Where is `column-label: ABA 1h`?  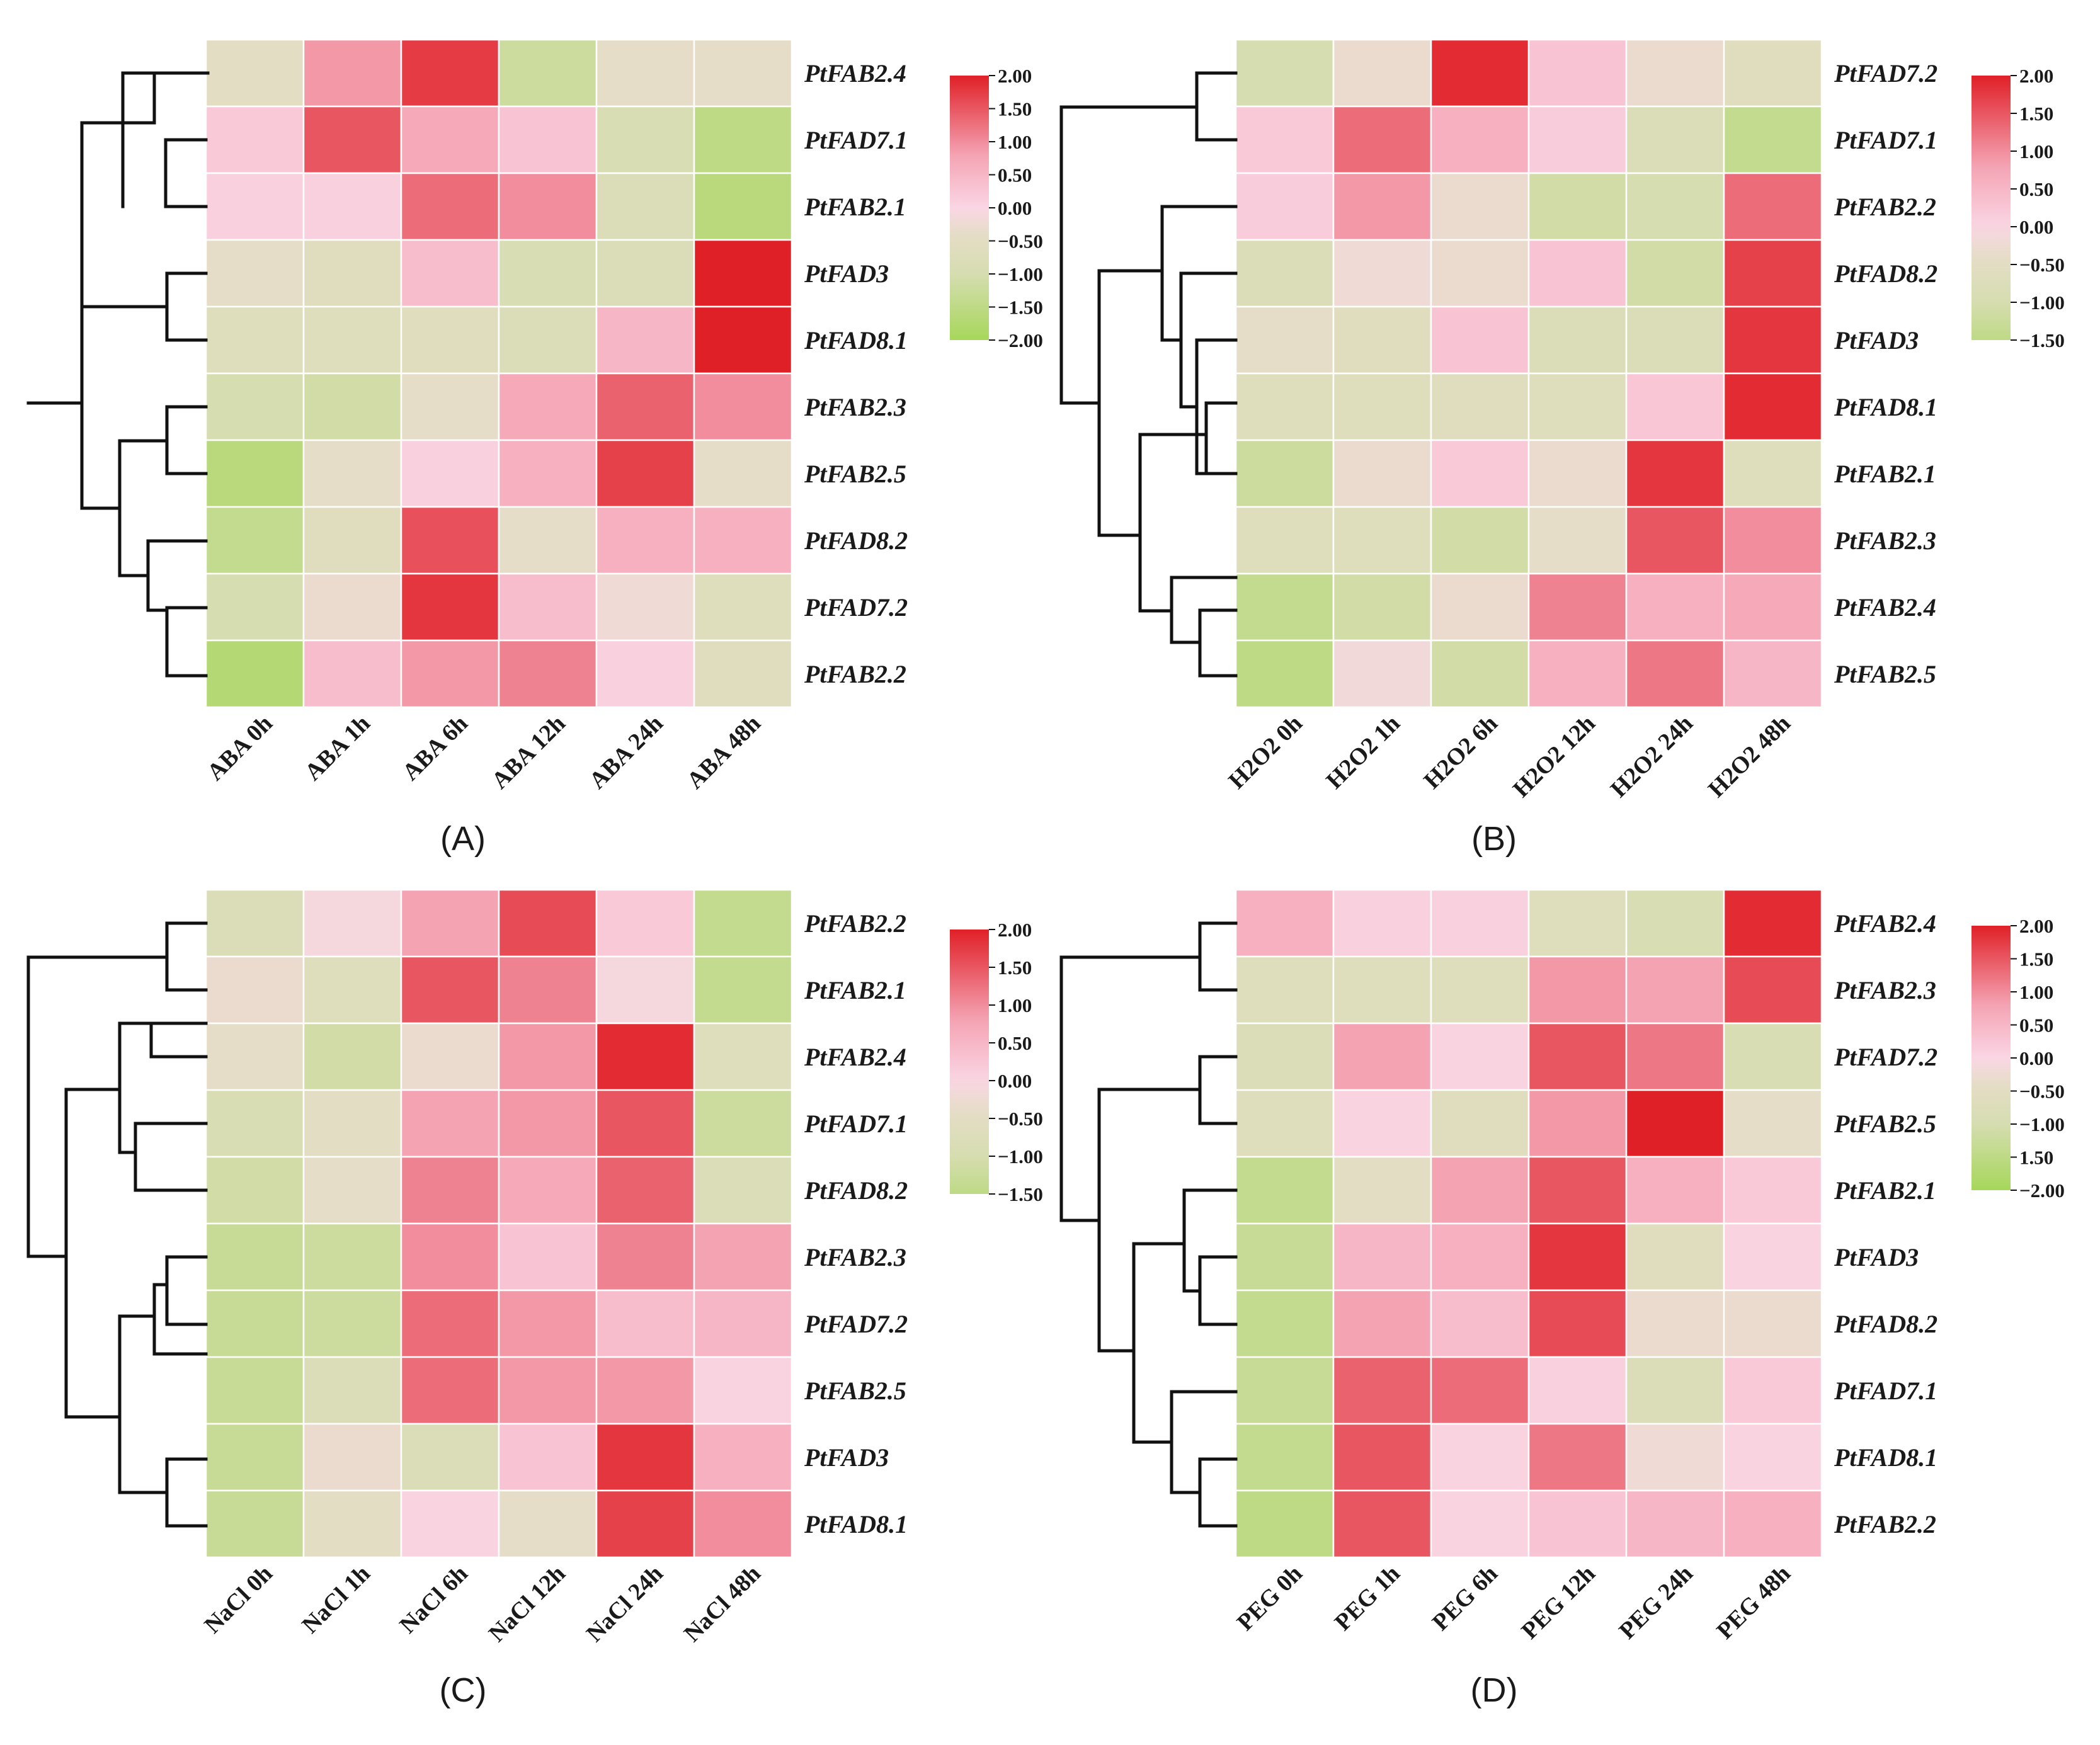
column-label: ABA 1h is located at coordinates (337, 748).